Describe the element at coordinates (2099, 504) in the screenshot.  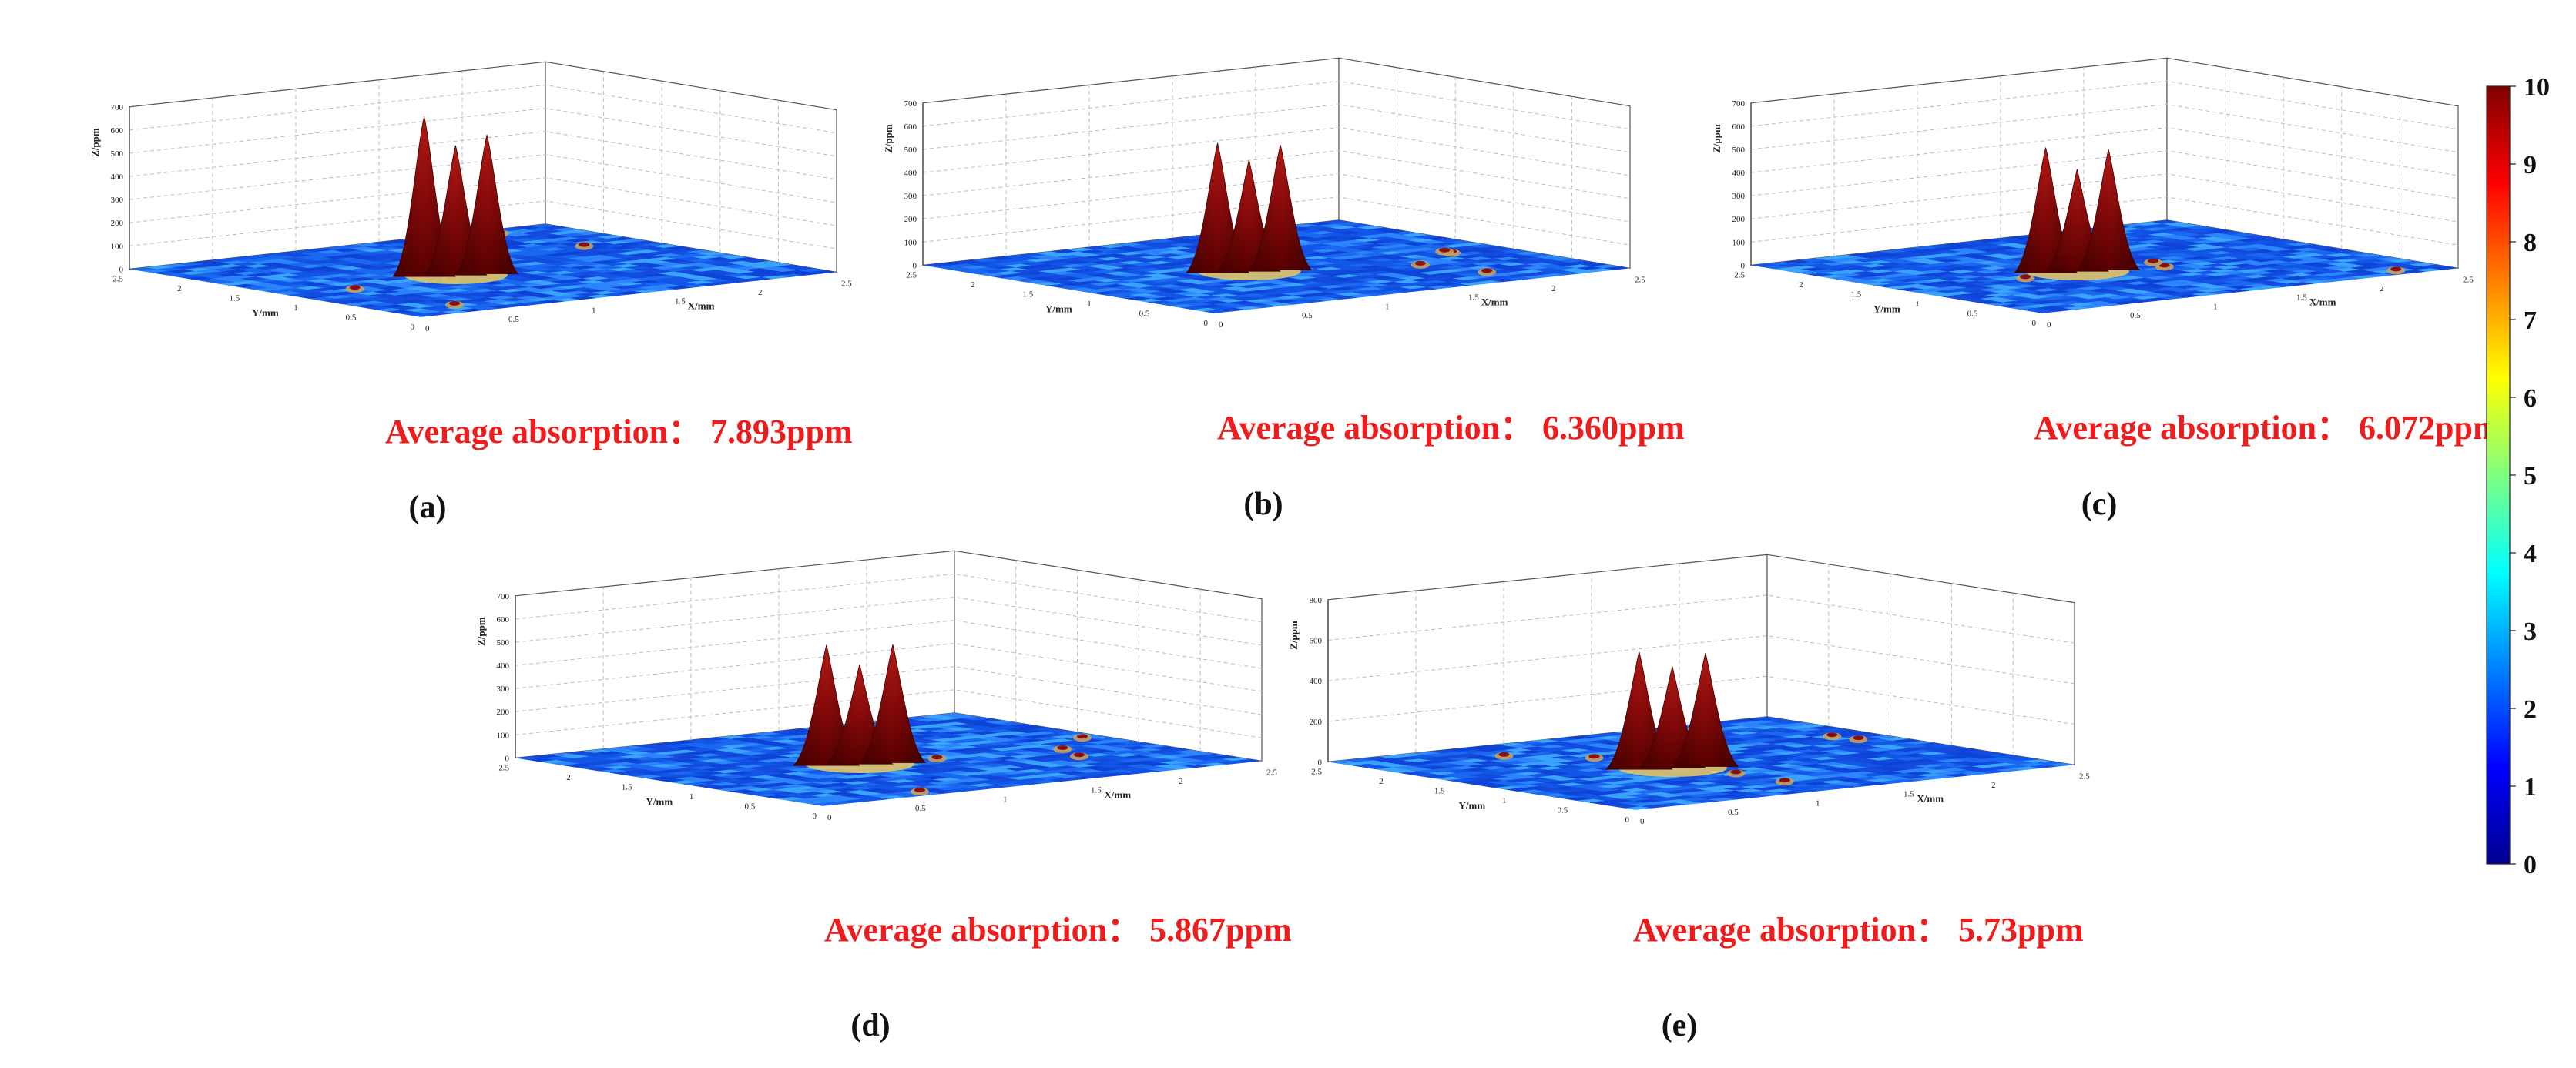
I see `panel-label: (c)` at that location.